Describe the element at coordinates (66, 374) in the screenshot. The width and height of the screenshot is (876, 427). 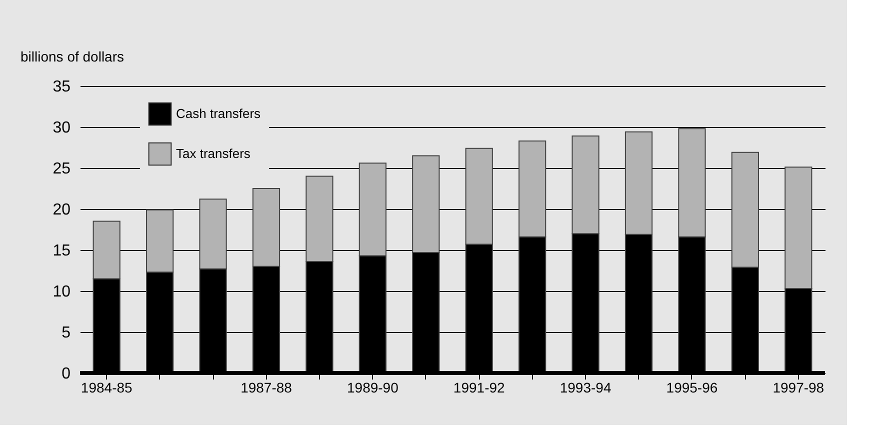
I see `y-tick-label: 0` at that location.